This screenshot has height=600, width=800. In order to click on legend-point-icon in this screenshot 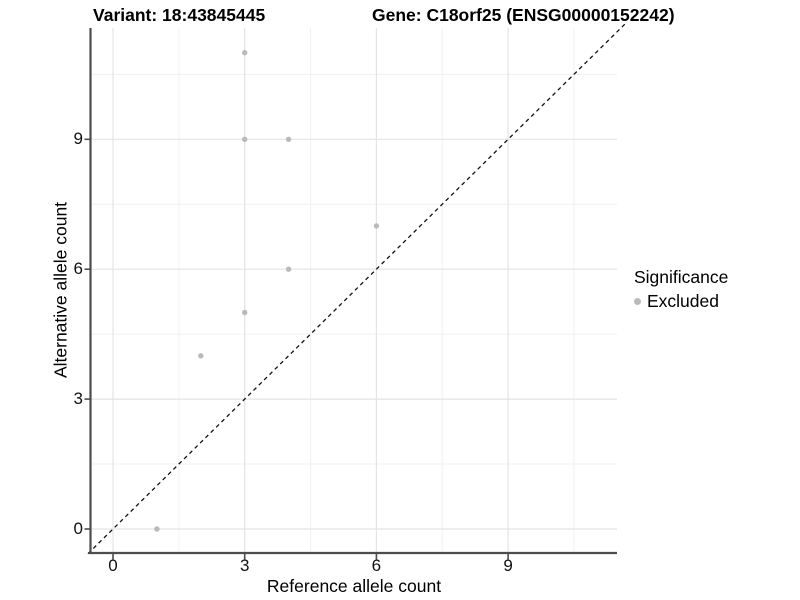, I will do `click(637, 301)`.